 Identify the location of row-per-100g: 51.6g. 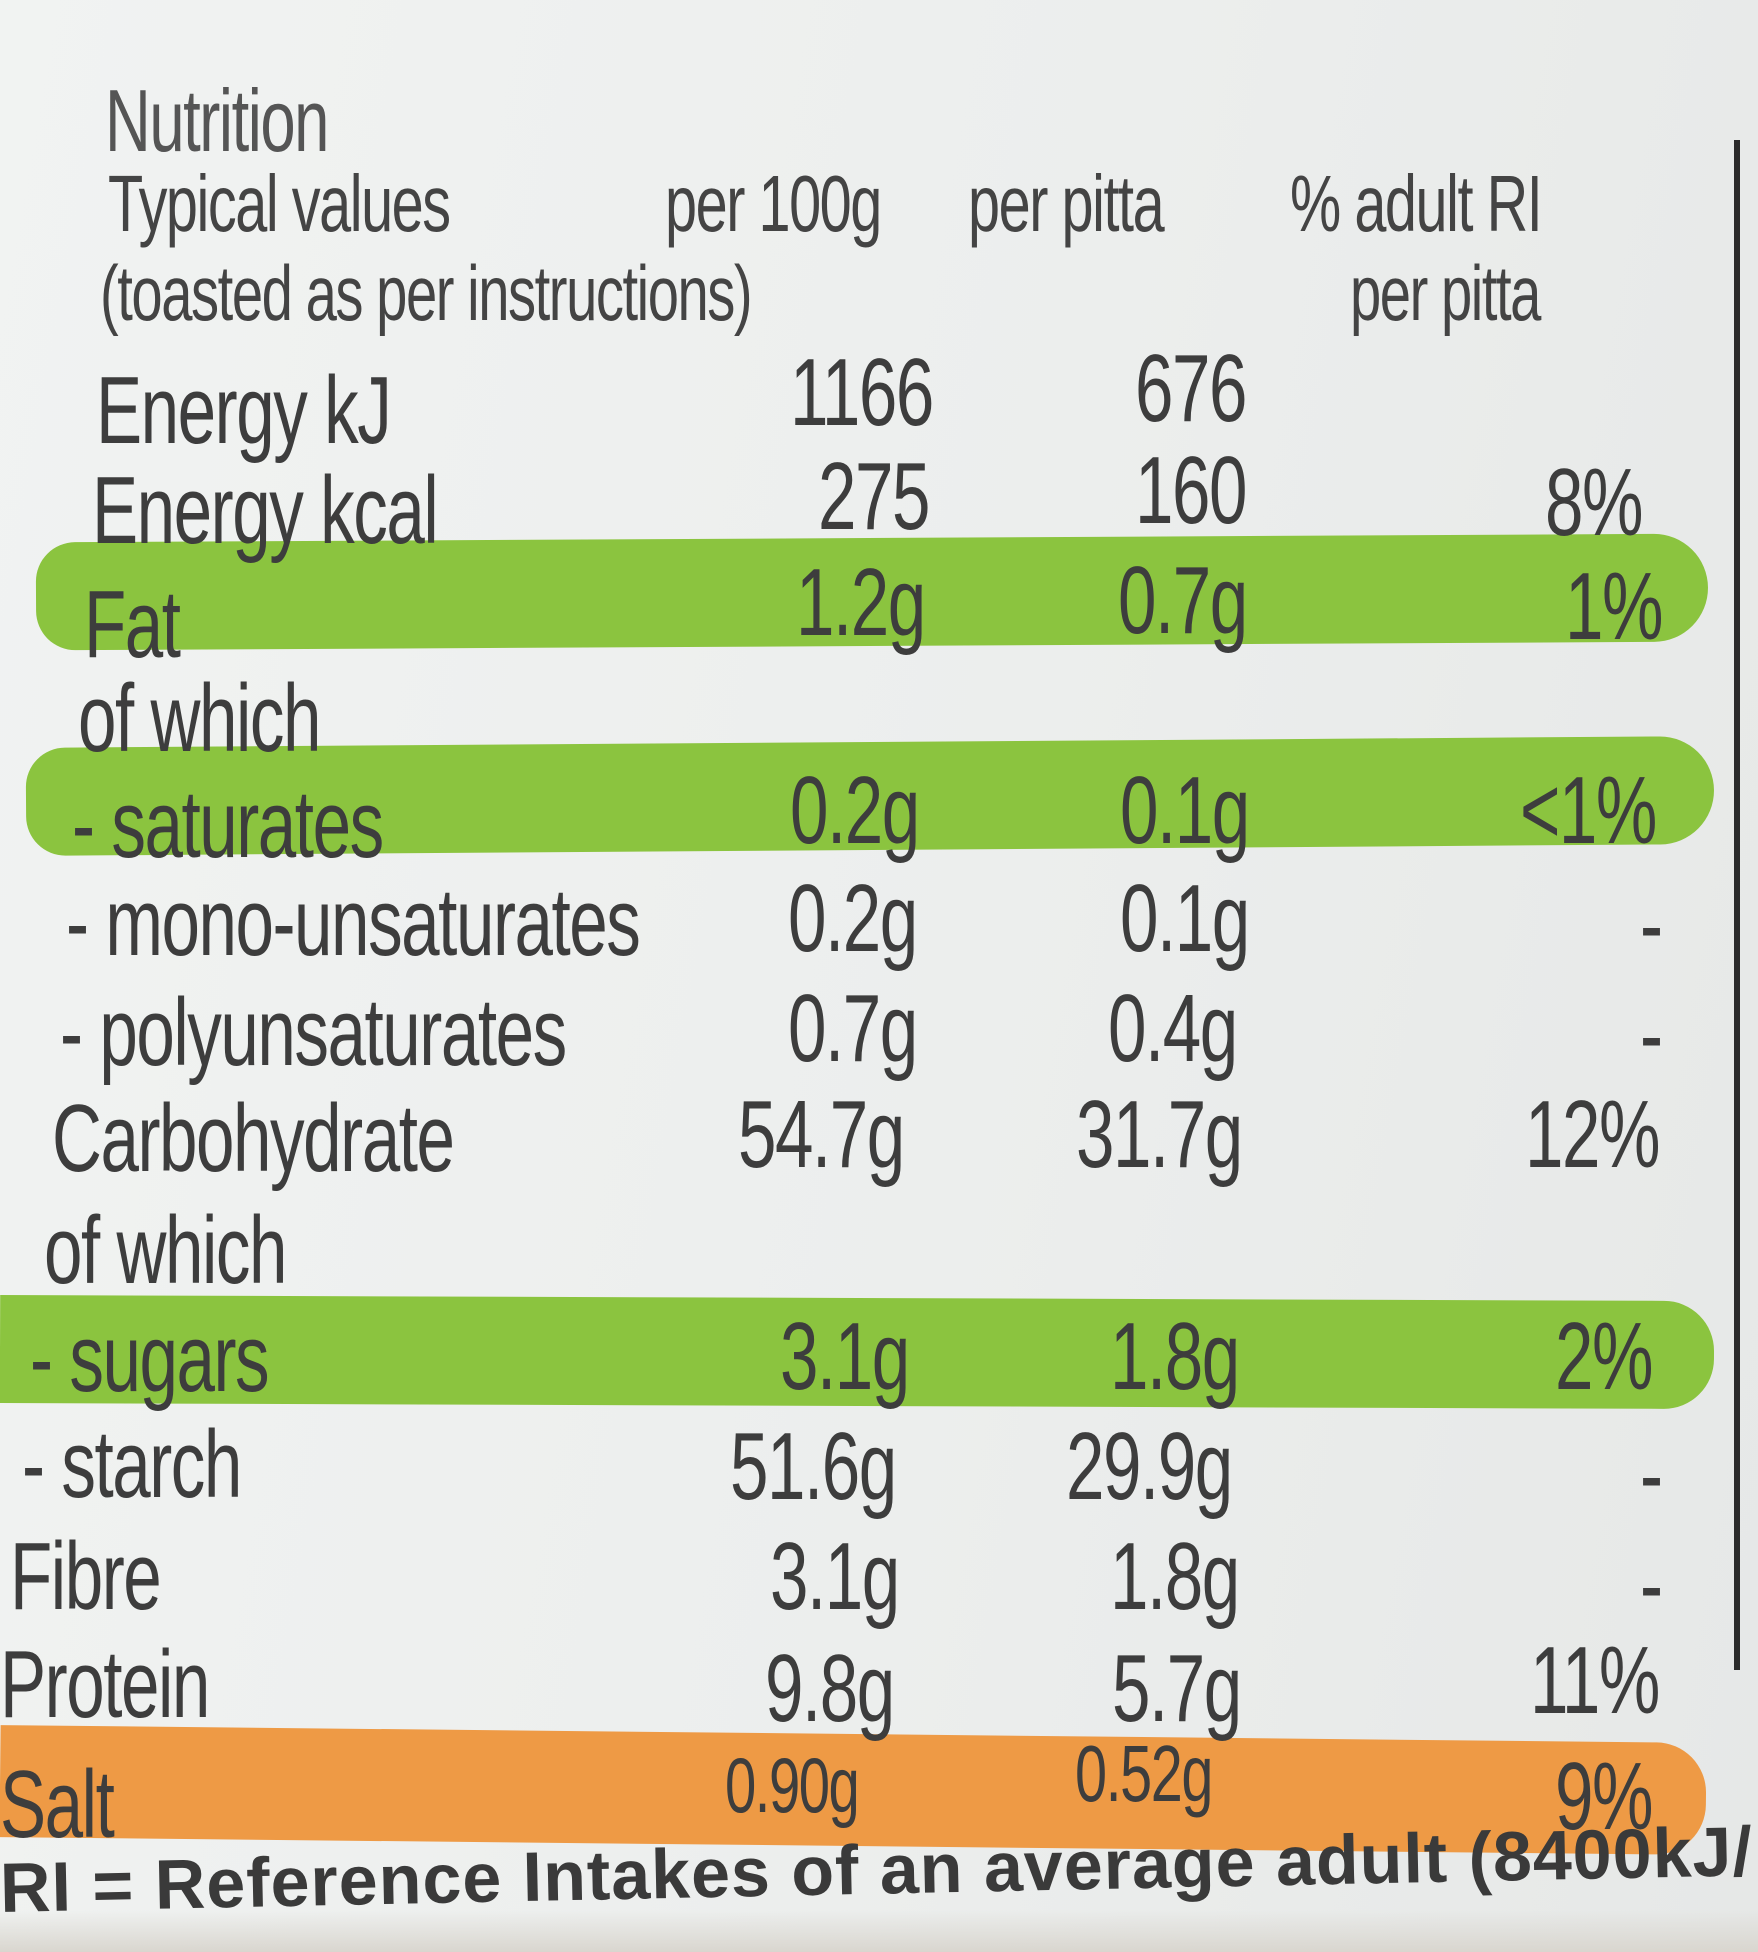
(813, 1466).